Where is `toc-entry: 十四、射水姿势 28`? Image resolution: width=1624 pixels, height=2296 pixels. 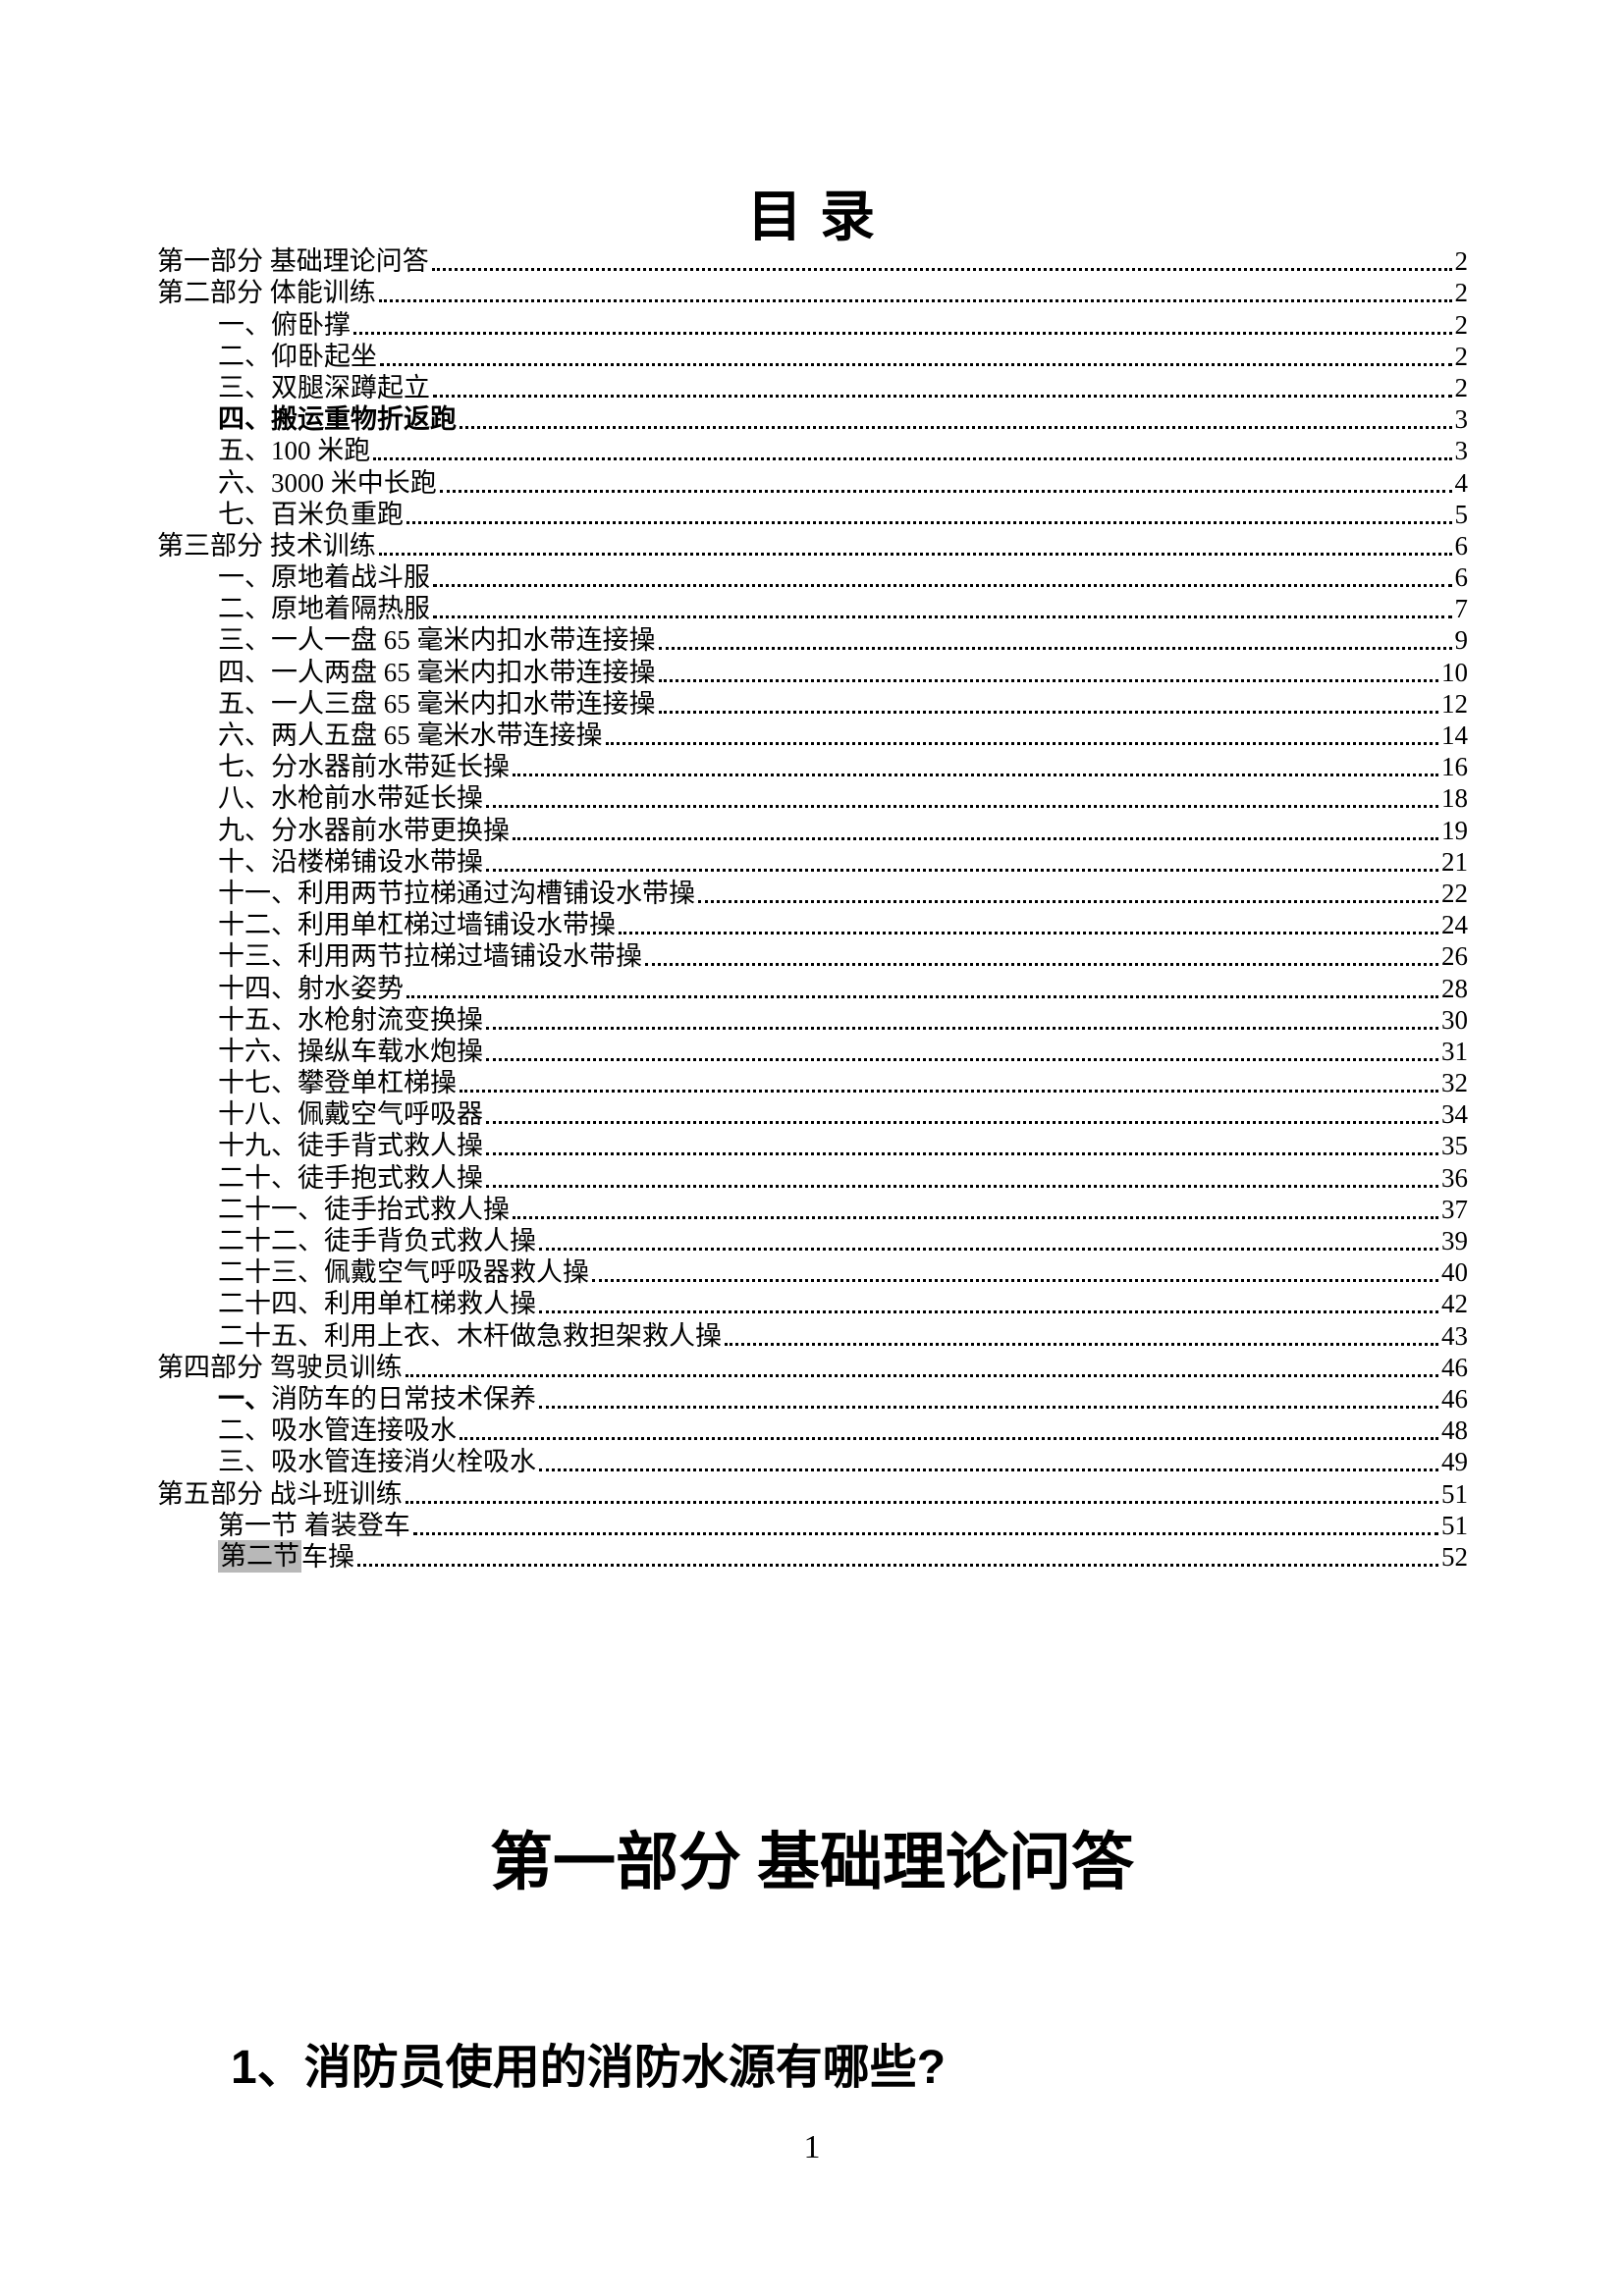 toc-entry: 十四、射水姿势 28 is located at coordinates (812, 988).